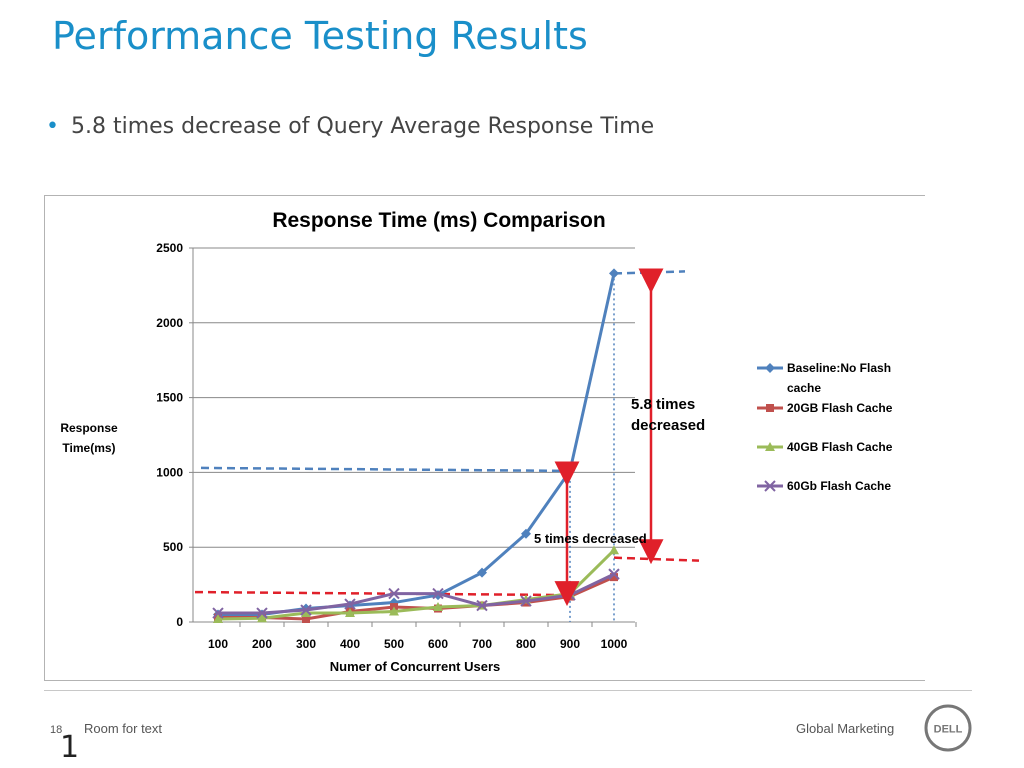  What do you see at coordinates (663, 404) in the screenshot?
I see `annotation-5-8-times-line1: 5.8 times` at bounding box center [663, 404].